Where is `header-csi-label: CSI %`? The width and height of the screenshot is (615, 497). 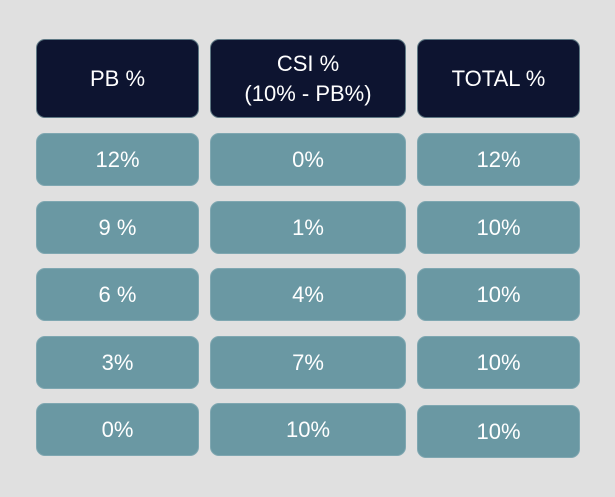
header-csi-label: CSI % is located at coordinates (308, 63).